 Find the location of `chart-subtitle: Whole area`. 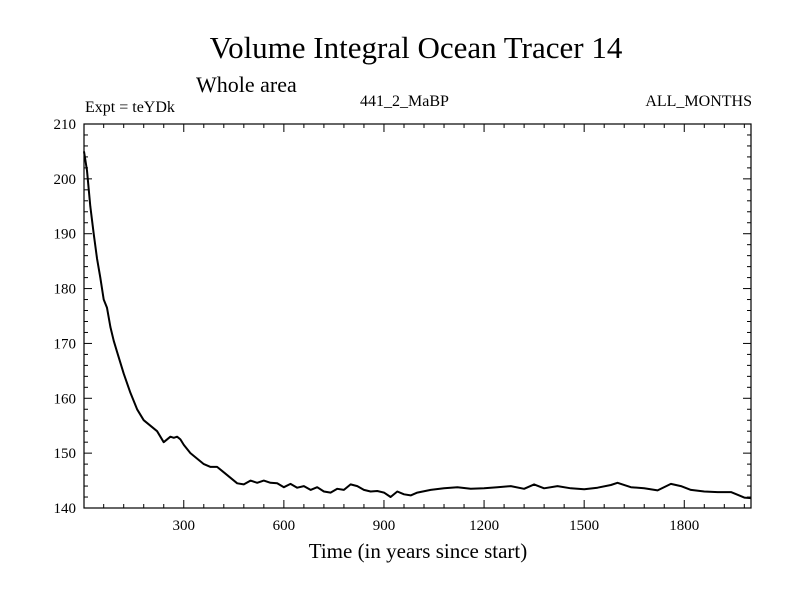

chart-subtitle: Whole area is located at coordinates (246, 84).